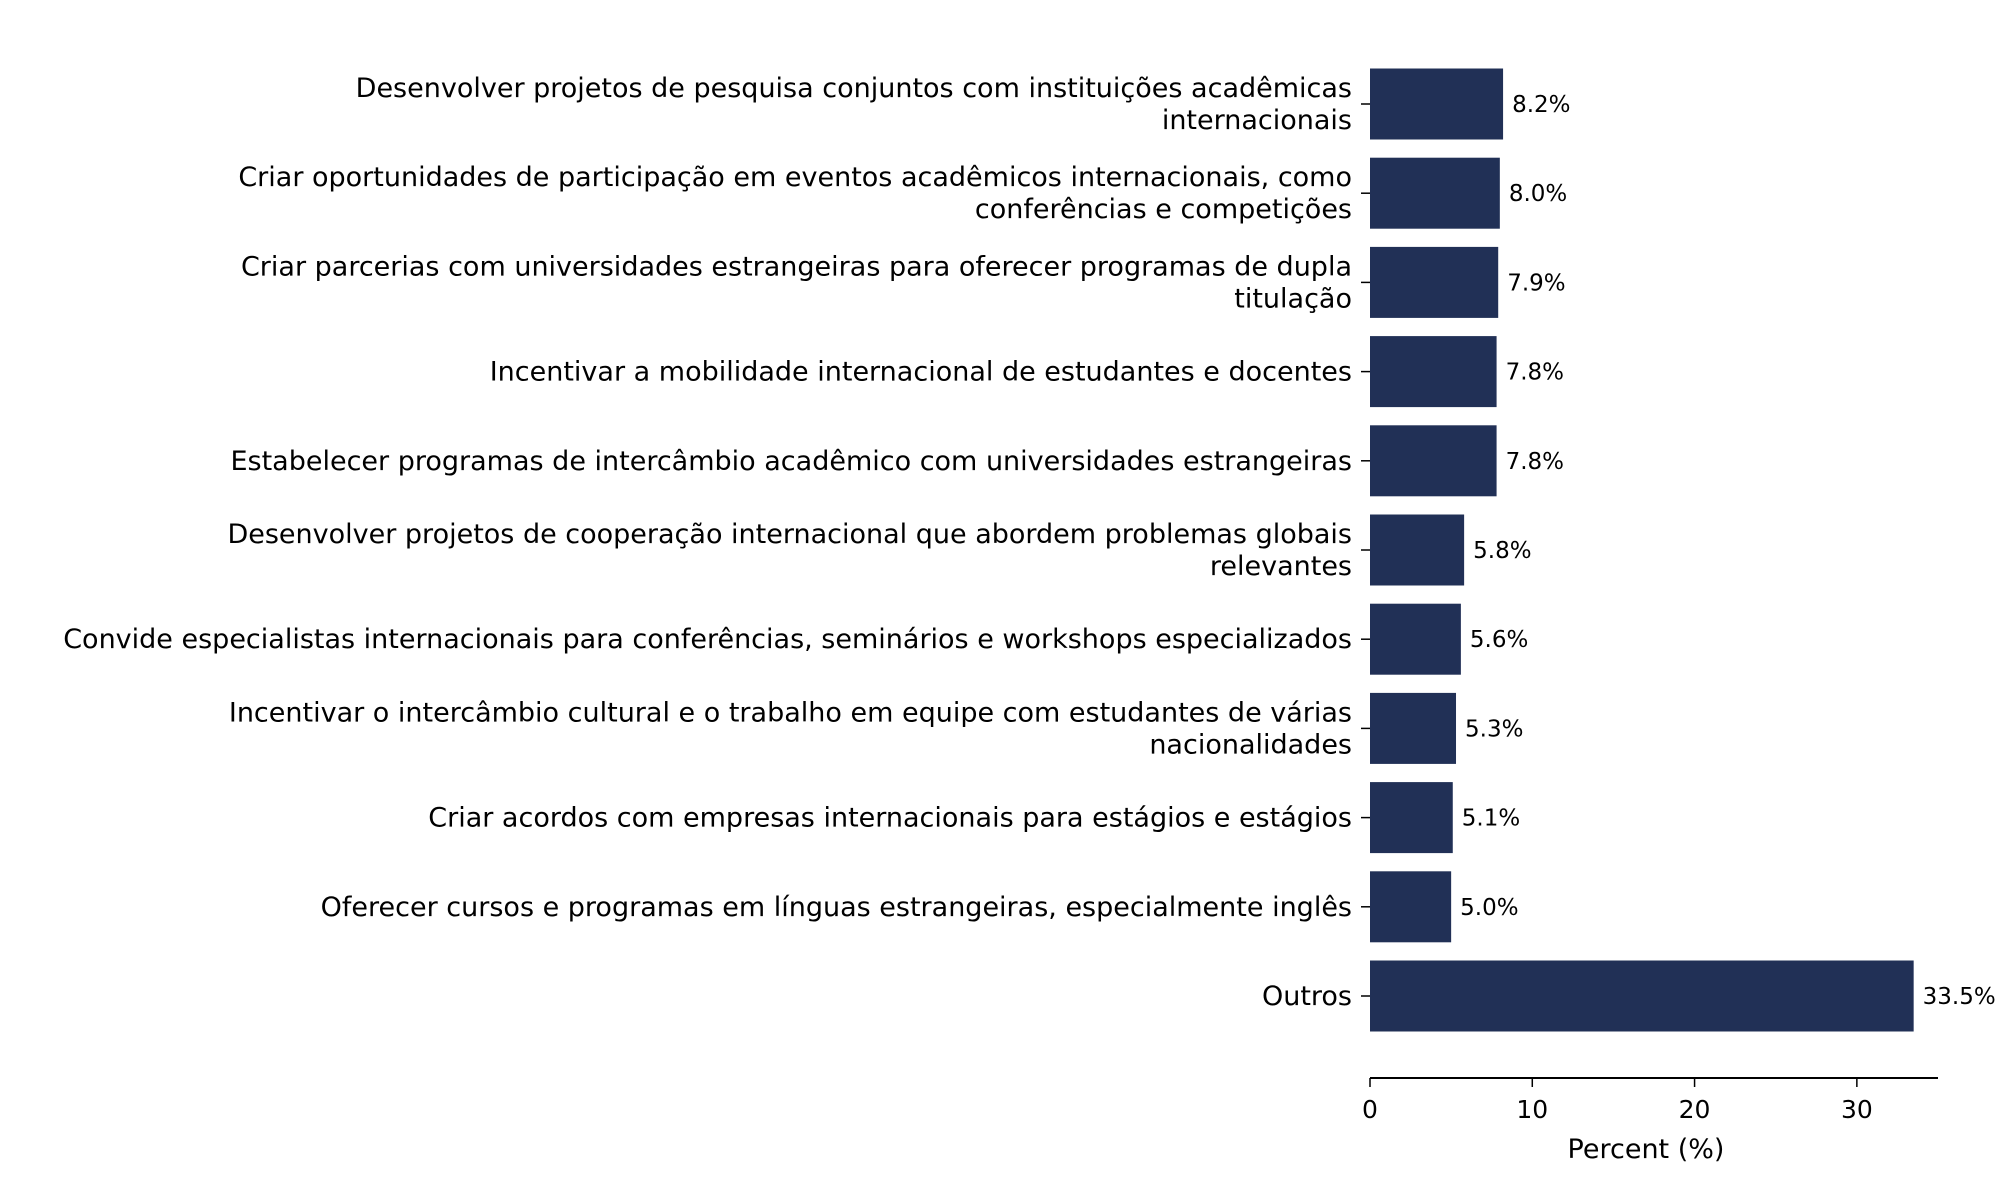 This screenshot has width=2012, height=1180. Describe the element at coordinates (1499, 640) in the screenshot. I see `value-label-6: 5.6%` at that location.